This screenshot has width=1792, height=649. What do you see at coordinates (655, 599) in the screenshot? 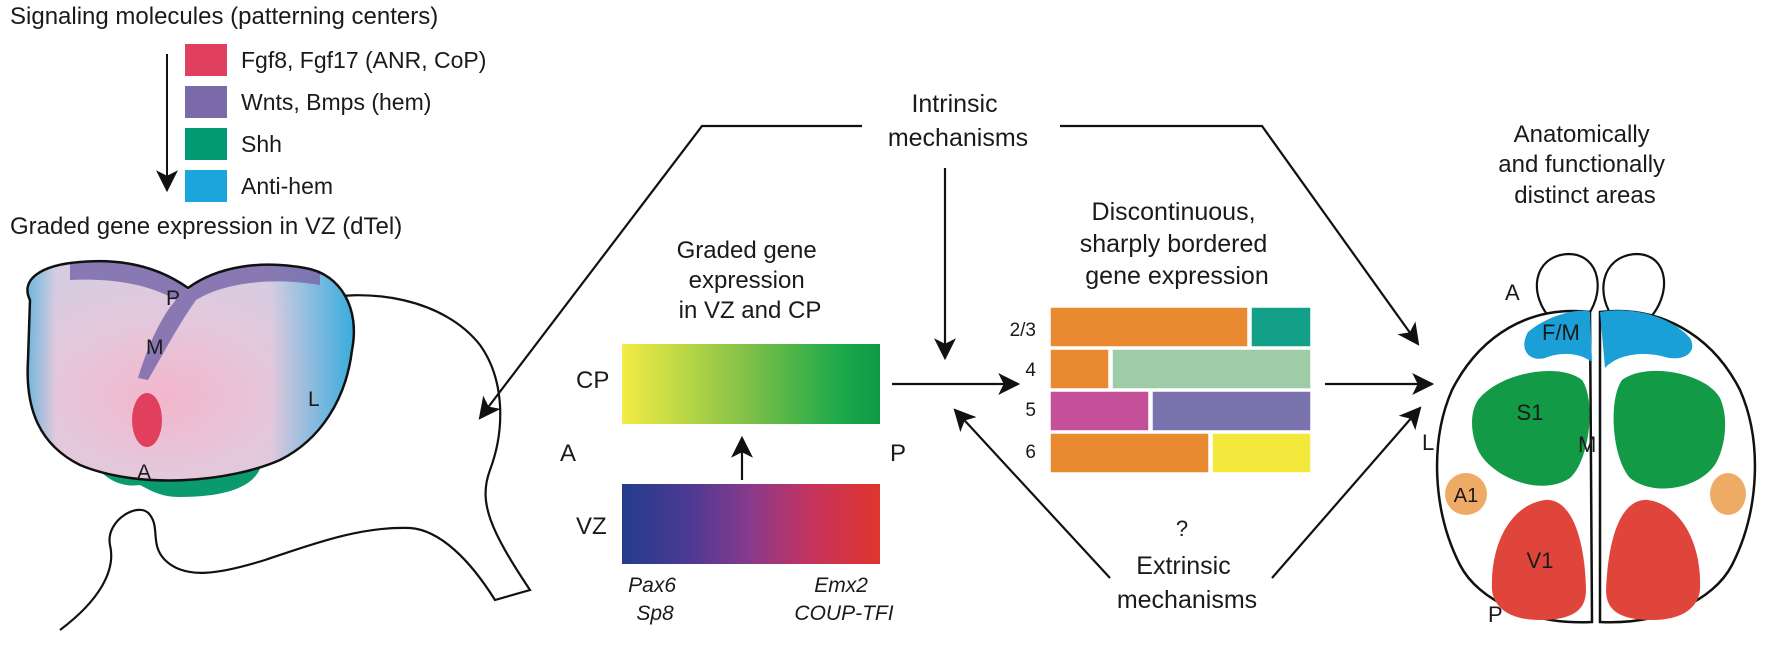
I see `left-genes: Pax6 Sp8` at bounding box center [655, 599].